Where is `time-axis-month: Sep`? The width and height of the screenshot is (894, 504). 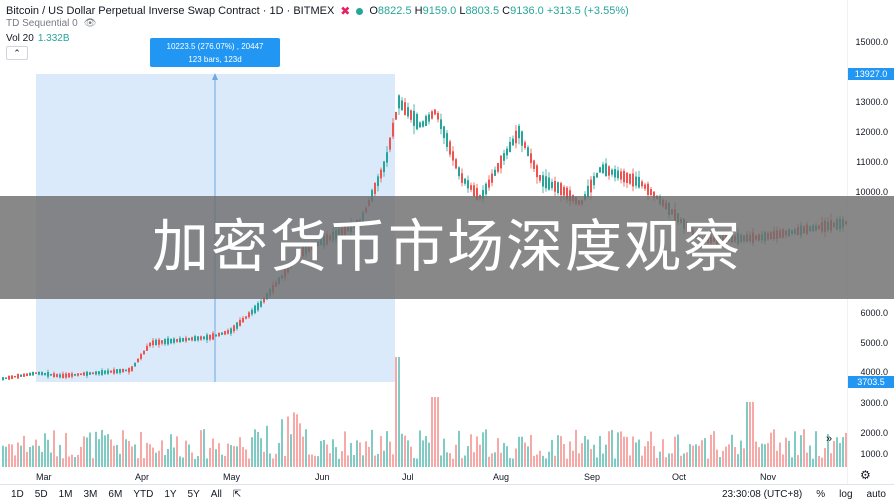
time-axis-month: Sep is located at coordinates (592, 477).